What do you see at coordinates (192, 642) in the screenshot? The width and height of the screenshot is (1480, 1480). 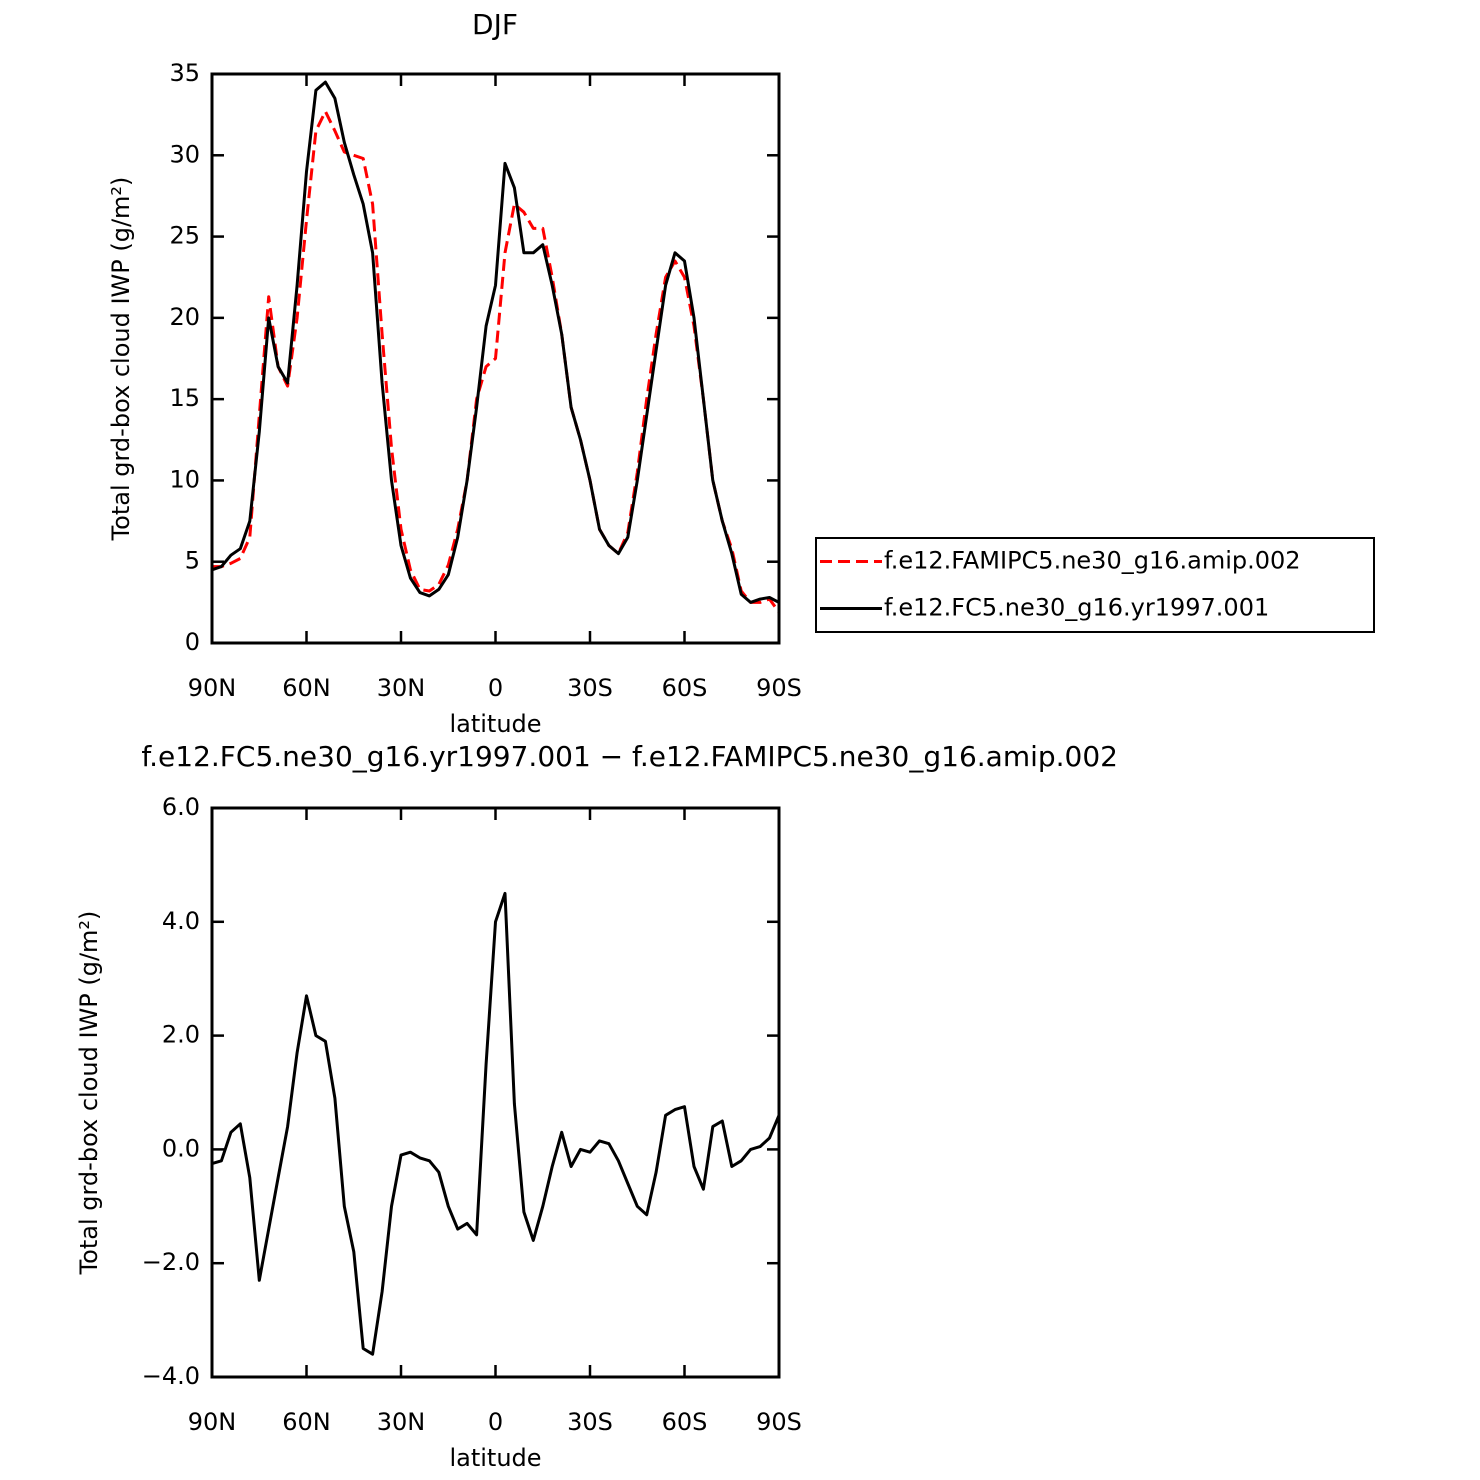 I see `y-tick-label: 0` at bounding box center [192, 642].